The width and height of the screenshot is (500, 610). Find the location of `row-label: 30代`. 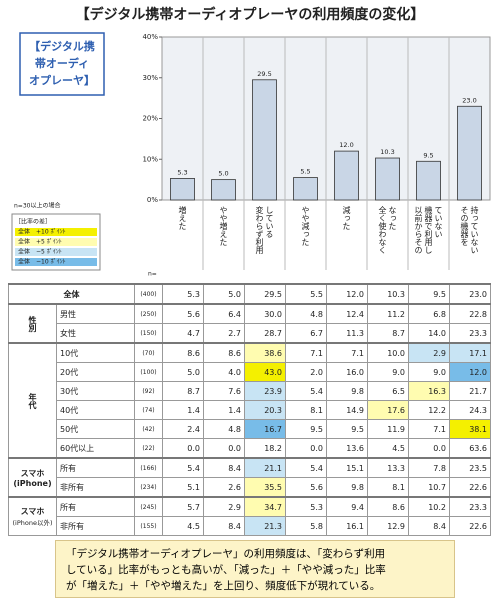

row-label: 30代 is located at coordinates (95, 391).